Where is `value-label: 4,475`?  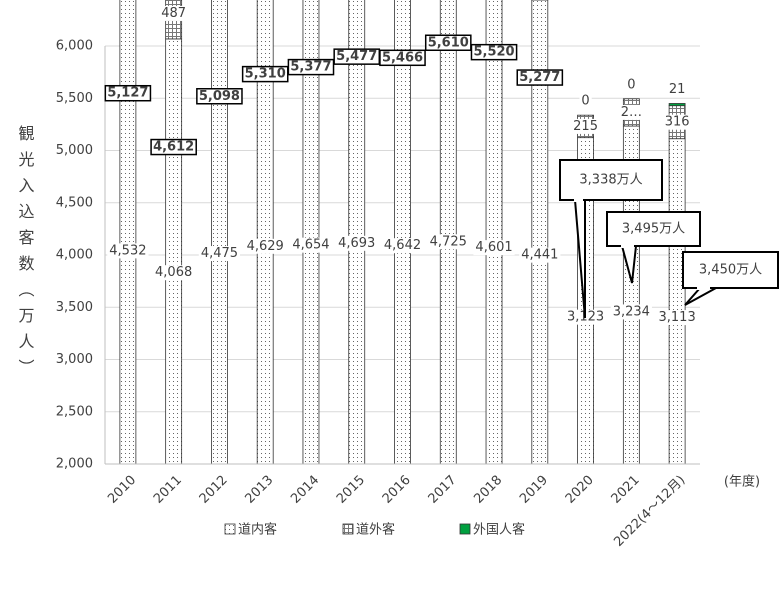
value-label: 4,475 is located at coordinates (219, 253).